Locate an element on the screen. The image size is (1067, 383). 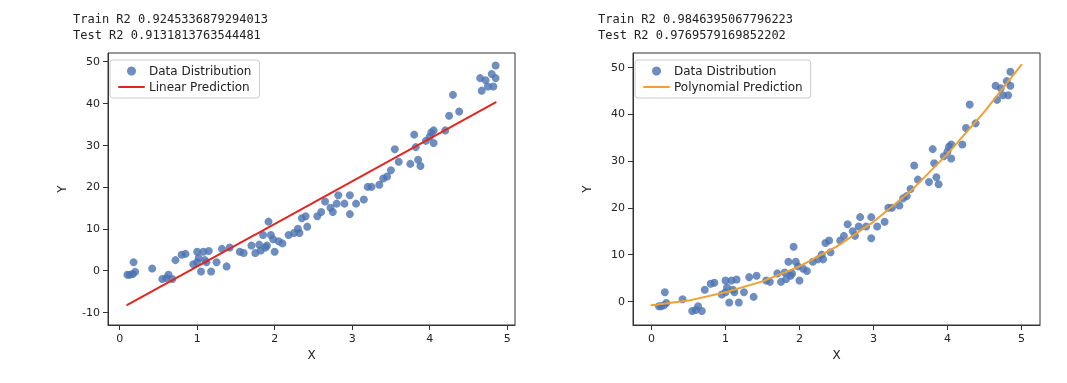
chart-subtitle: Test R2 0.9769579169852202 is located at coordinates (692, 35).